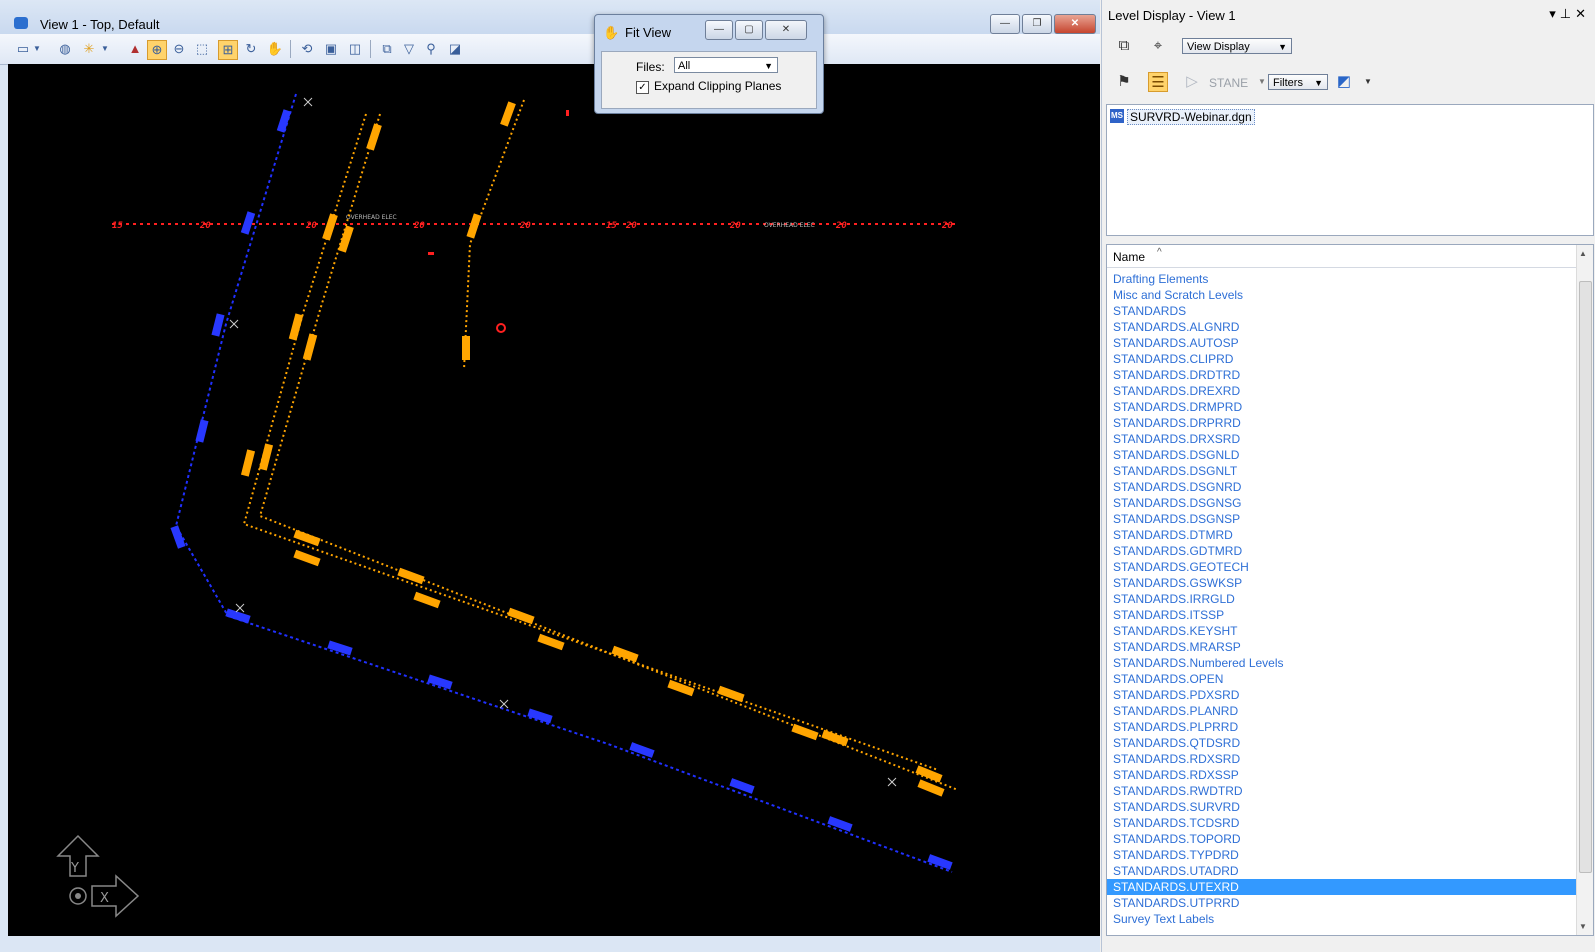  What do you see at coordinates (1175, 471) in the screenshot?
I see `level-row: STANDARDS.DSGNLT` at bounding box center [1175, 471].